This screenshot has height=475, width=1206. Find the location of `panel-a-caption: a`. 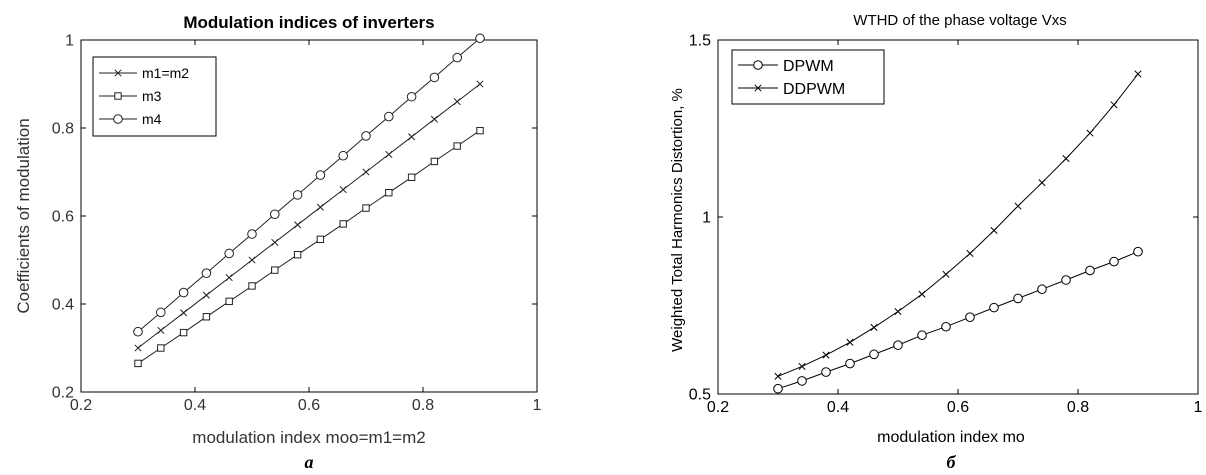

panel-a-caption: a is located at coordinates (309, 462).